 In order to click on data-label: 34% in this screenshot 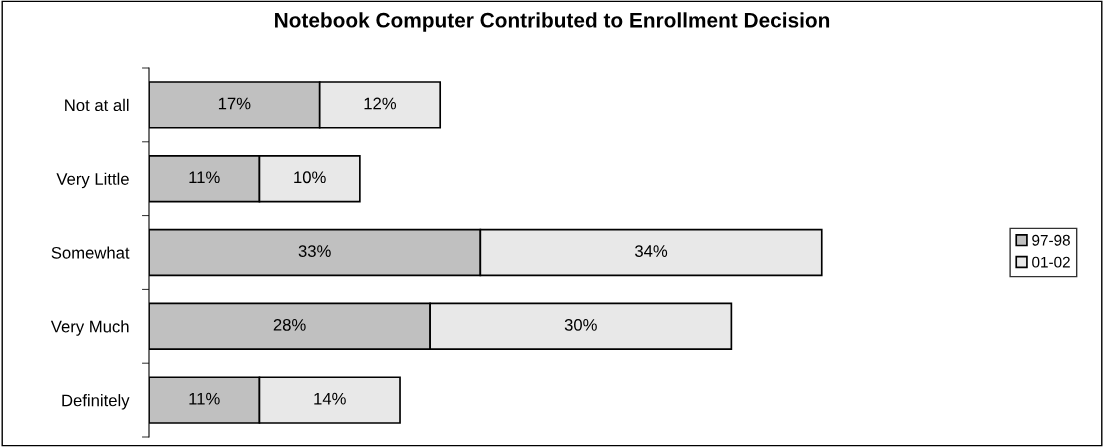, I will do `click(651, 251)`.